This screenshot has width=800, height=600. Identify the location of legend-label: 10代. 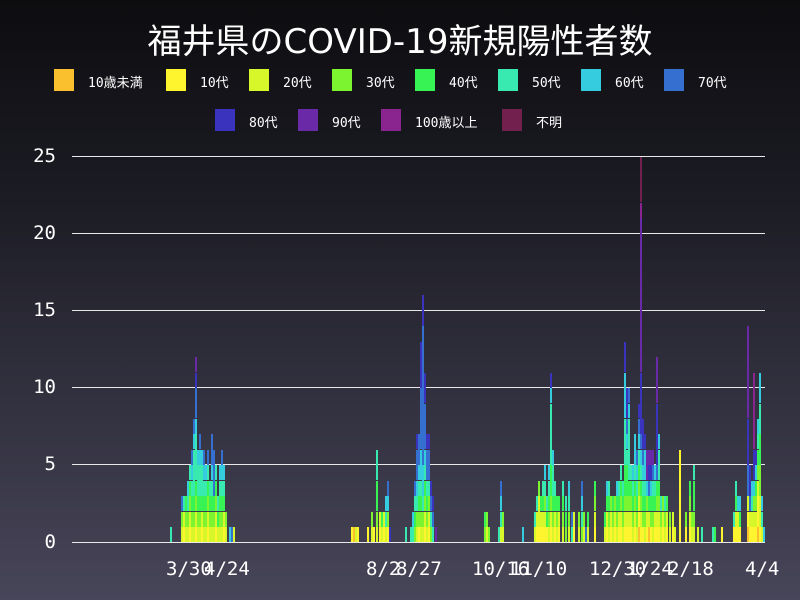
(214, 83).